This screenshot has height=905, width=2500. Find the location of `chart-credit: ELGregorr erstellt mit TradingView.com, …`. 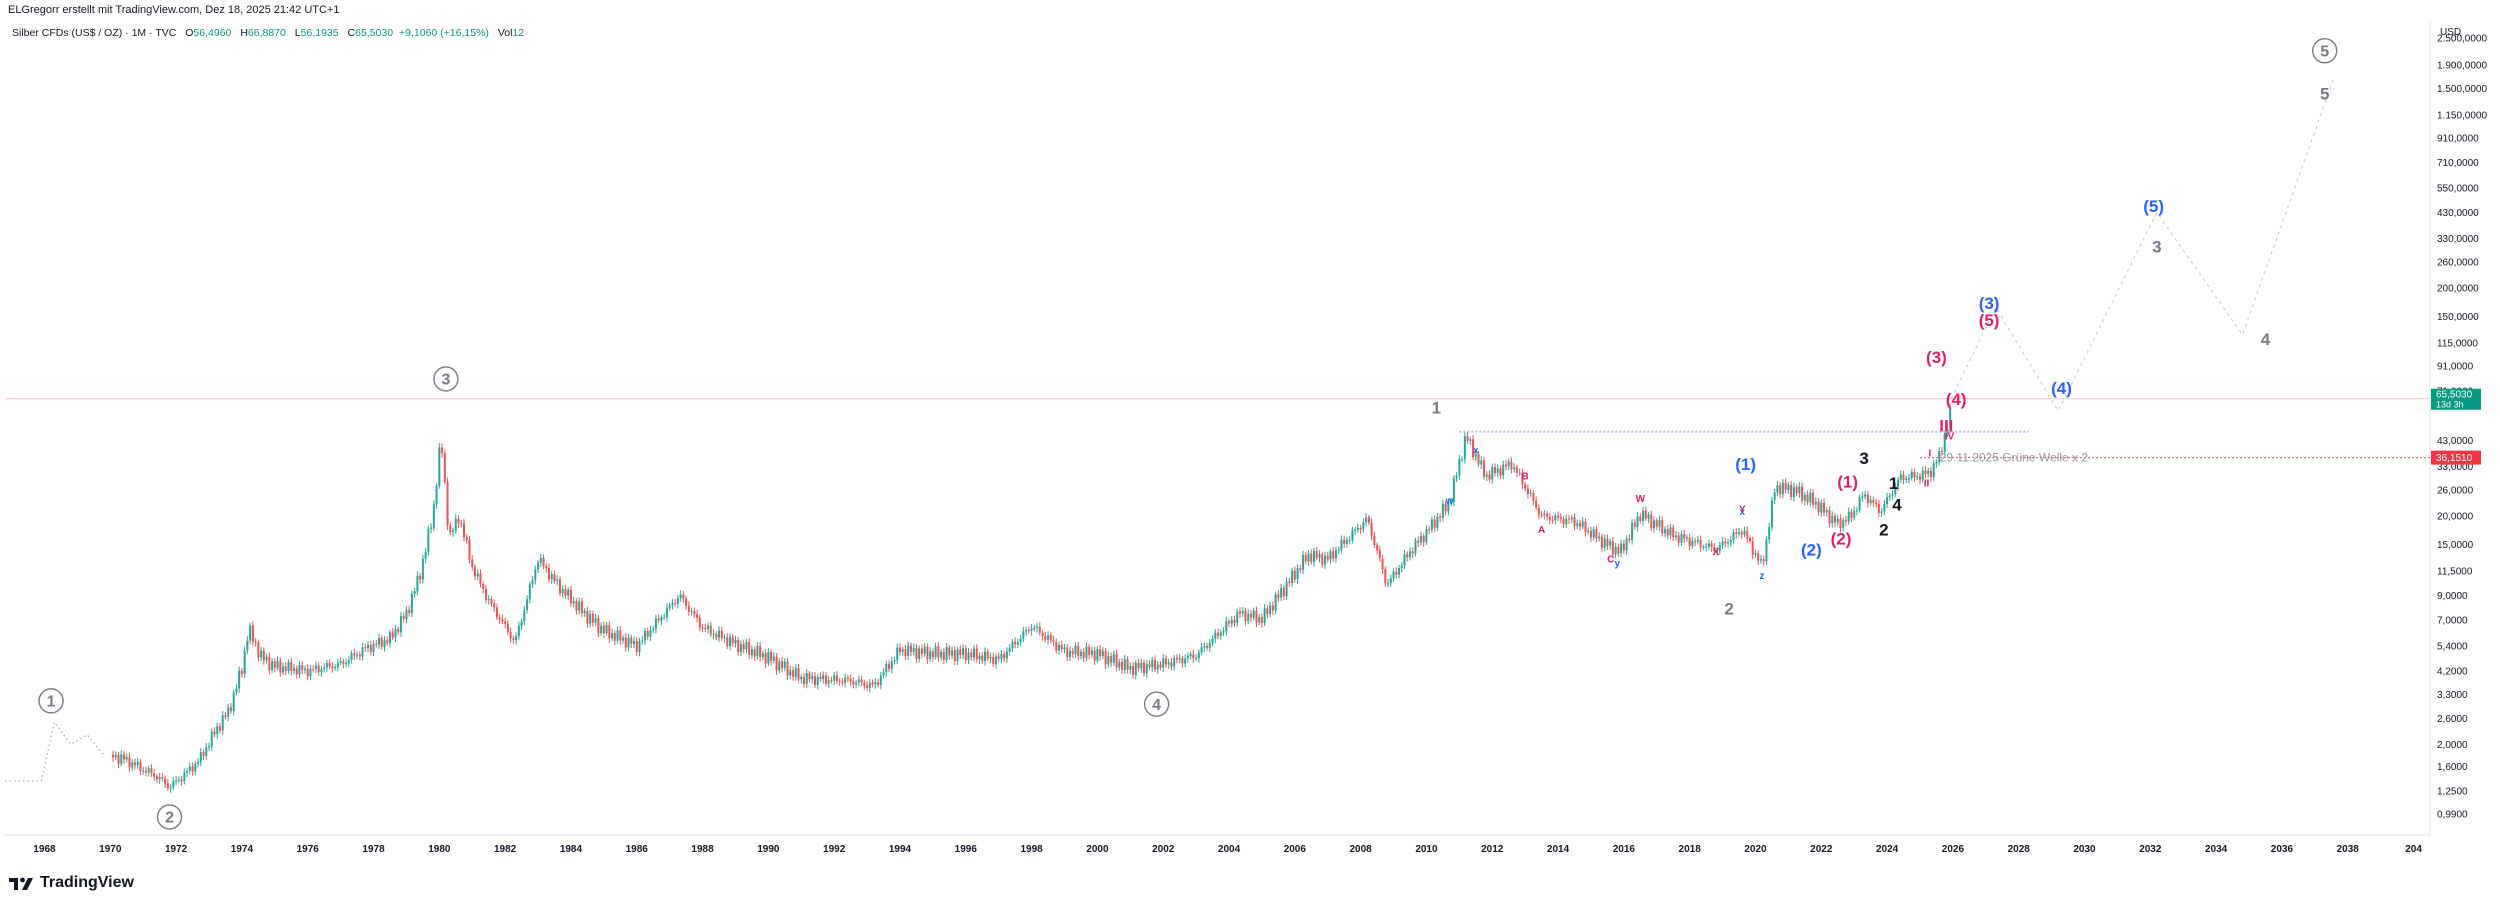

chart-credit: ELGregorr erstellt mit TradingView.com, … is located at coordinates (174, 10).